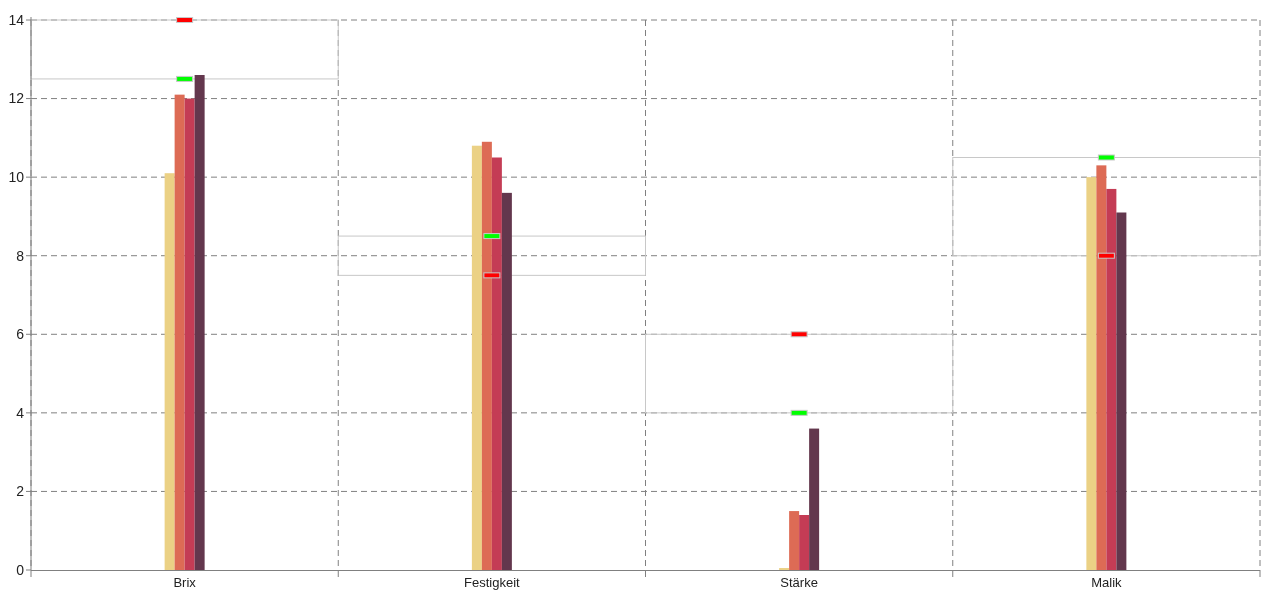 The height and width of the screenshot is (600, 1280). What do you see at coordinates (185, 582) in the screenshot?
I see `x-tick-label: Brix` at bounding box center [185, 582].